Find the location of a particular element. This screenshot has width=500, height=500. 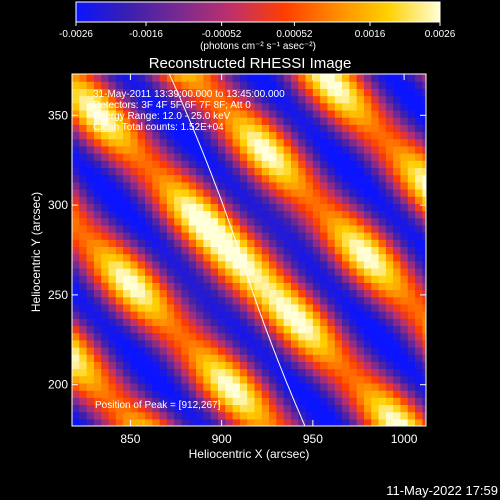

colorbar-tick-label: -0.00052 is located at coordinates (222, 34).